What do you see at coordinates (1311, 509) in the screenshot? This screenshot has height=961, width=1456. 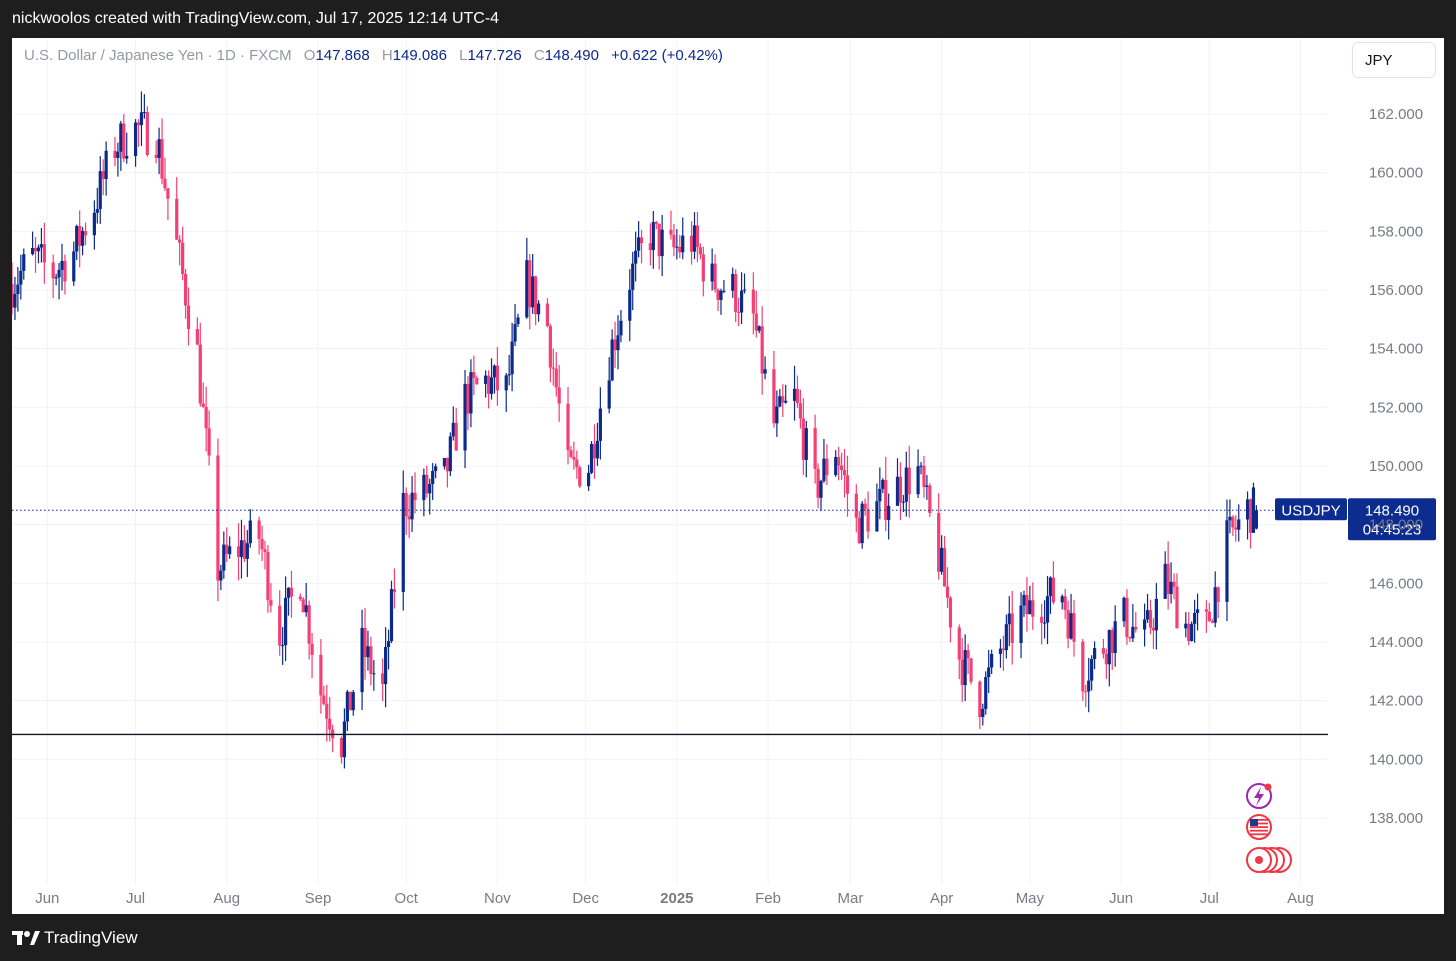 I see `symbol-price-tag: USDJPY` at bounding box center [1311, 509].